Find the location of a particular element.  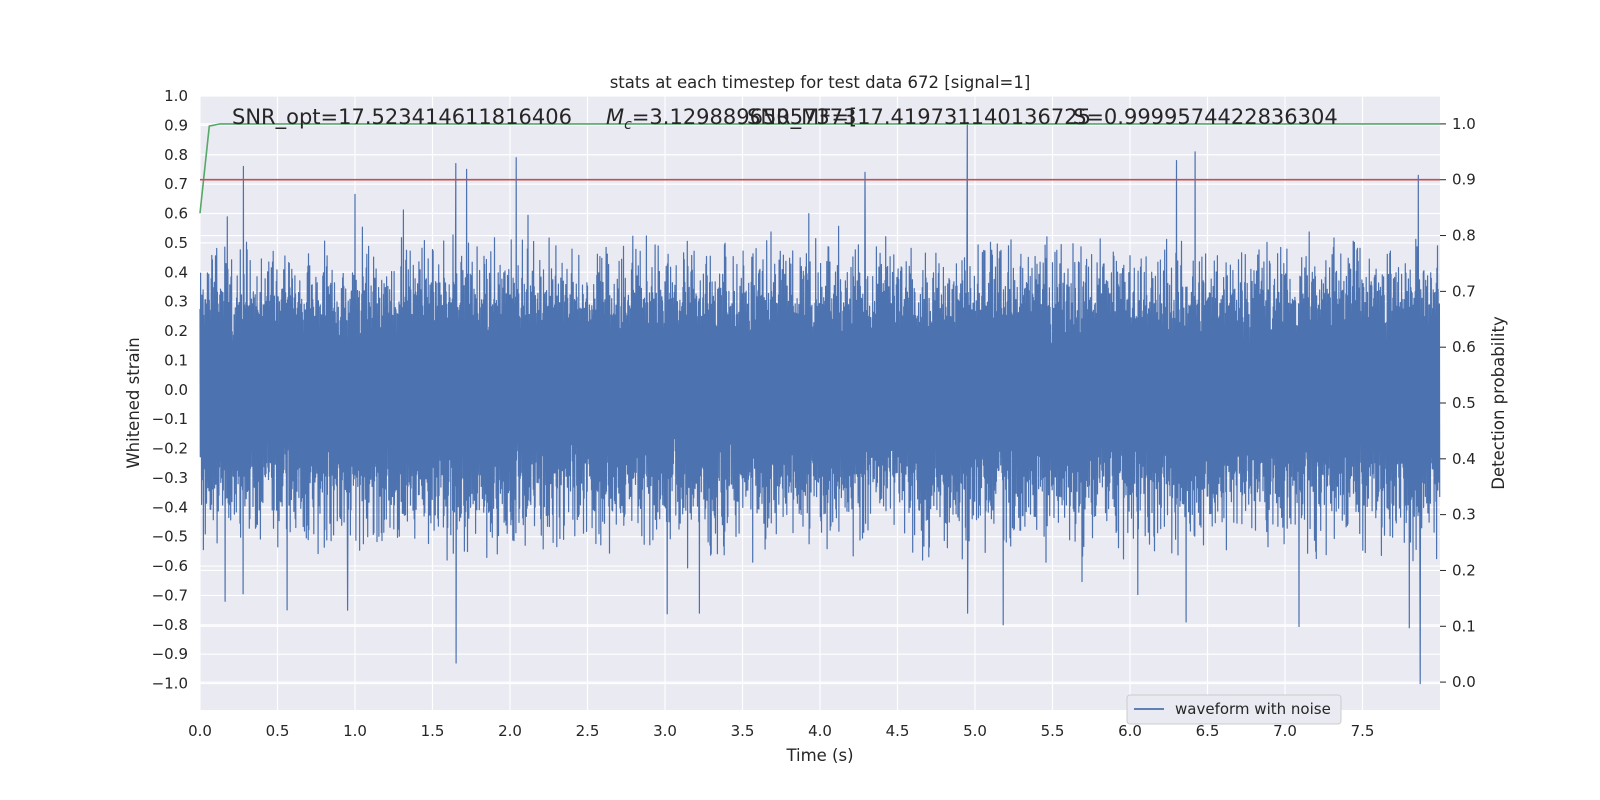

mc-subscript: c is located at coordinates (628, 125).